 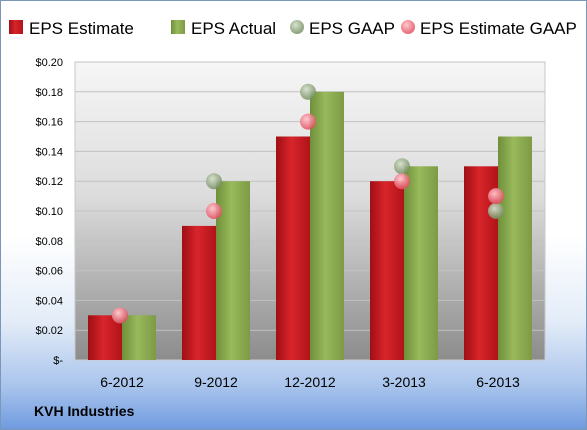 What do you see at coordinates (352, 28) in the screenshot?
I see `legend-label-eps-gaap: EPS GAAP` at bounding box center [352, 28].